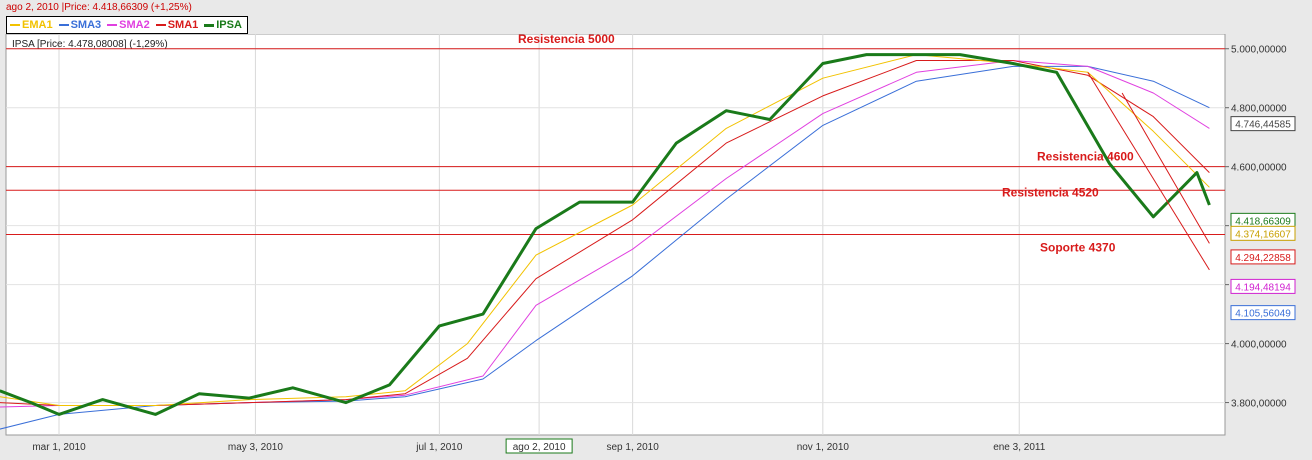  I want to click on value-label: 4.374,16607, so click(1263, 234).